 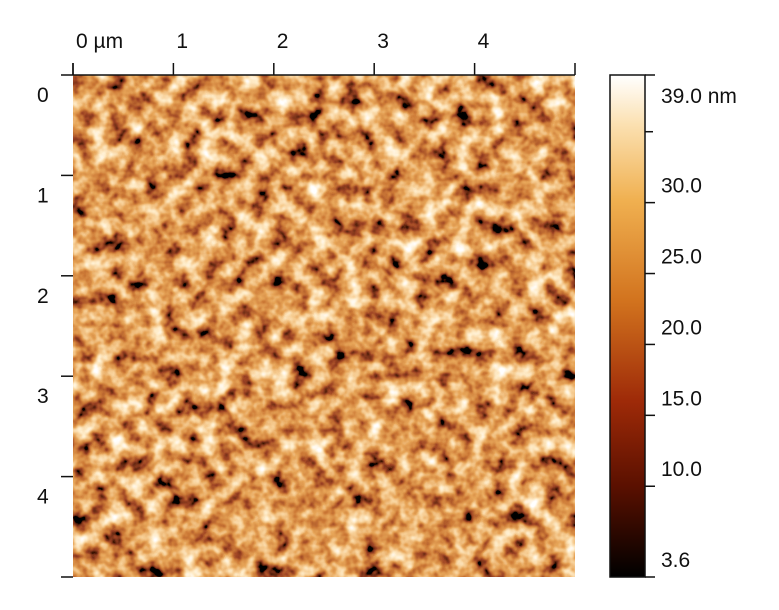 I want to click on y-tick-label: 2, so click(x=43, y=296).